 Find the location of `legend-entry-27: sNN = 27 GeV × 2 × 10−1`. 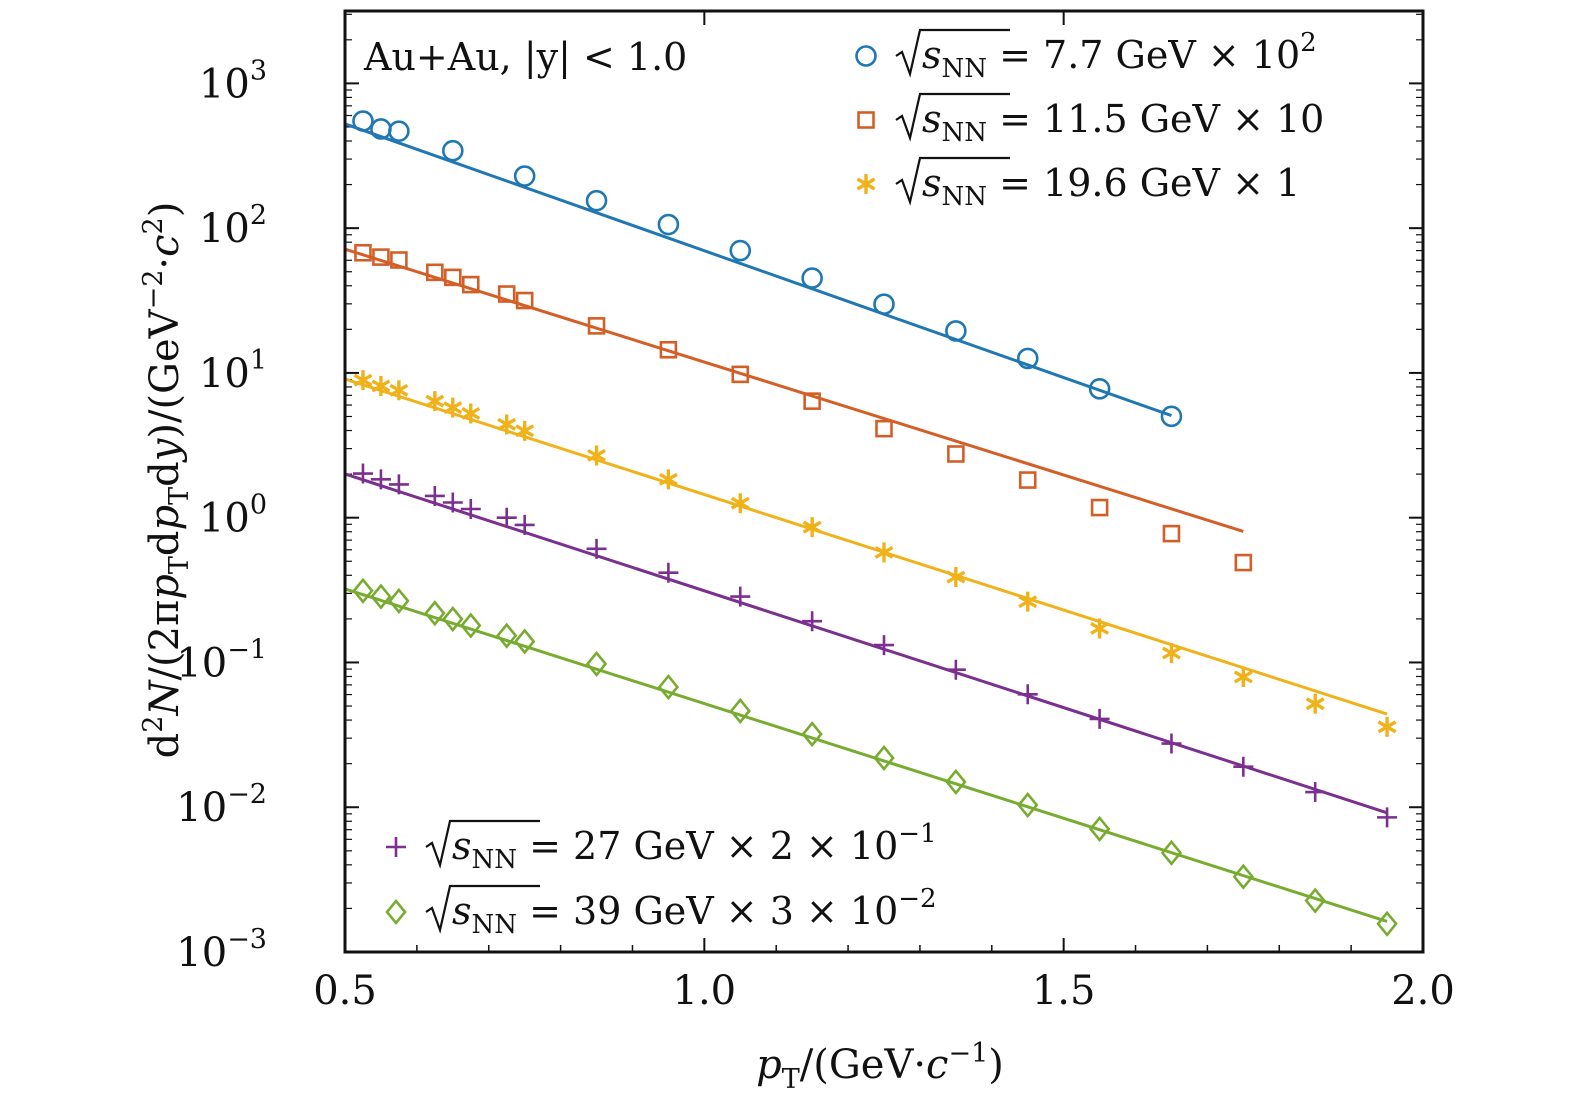

legend-entry-27: sNN = 27 GeV × 2 × 10−1 is located at coordinates (681, 847).